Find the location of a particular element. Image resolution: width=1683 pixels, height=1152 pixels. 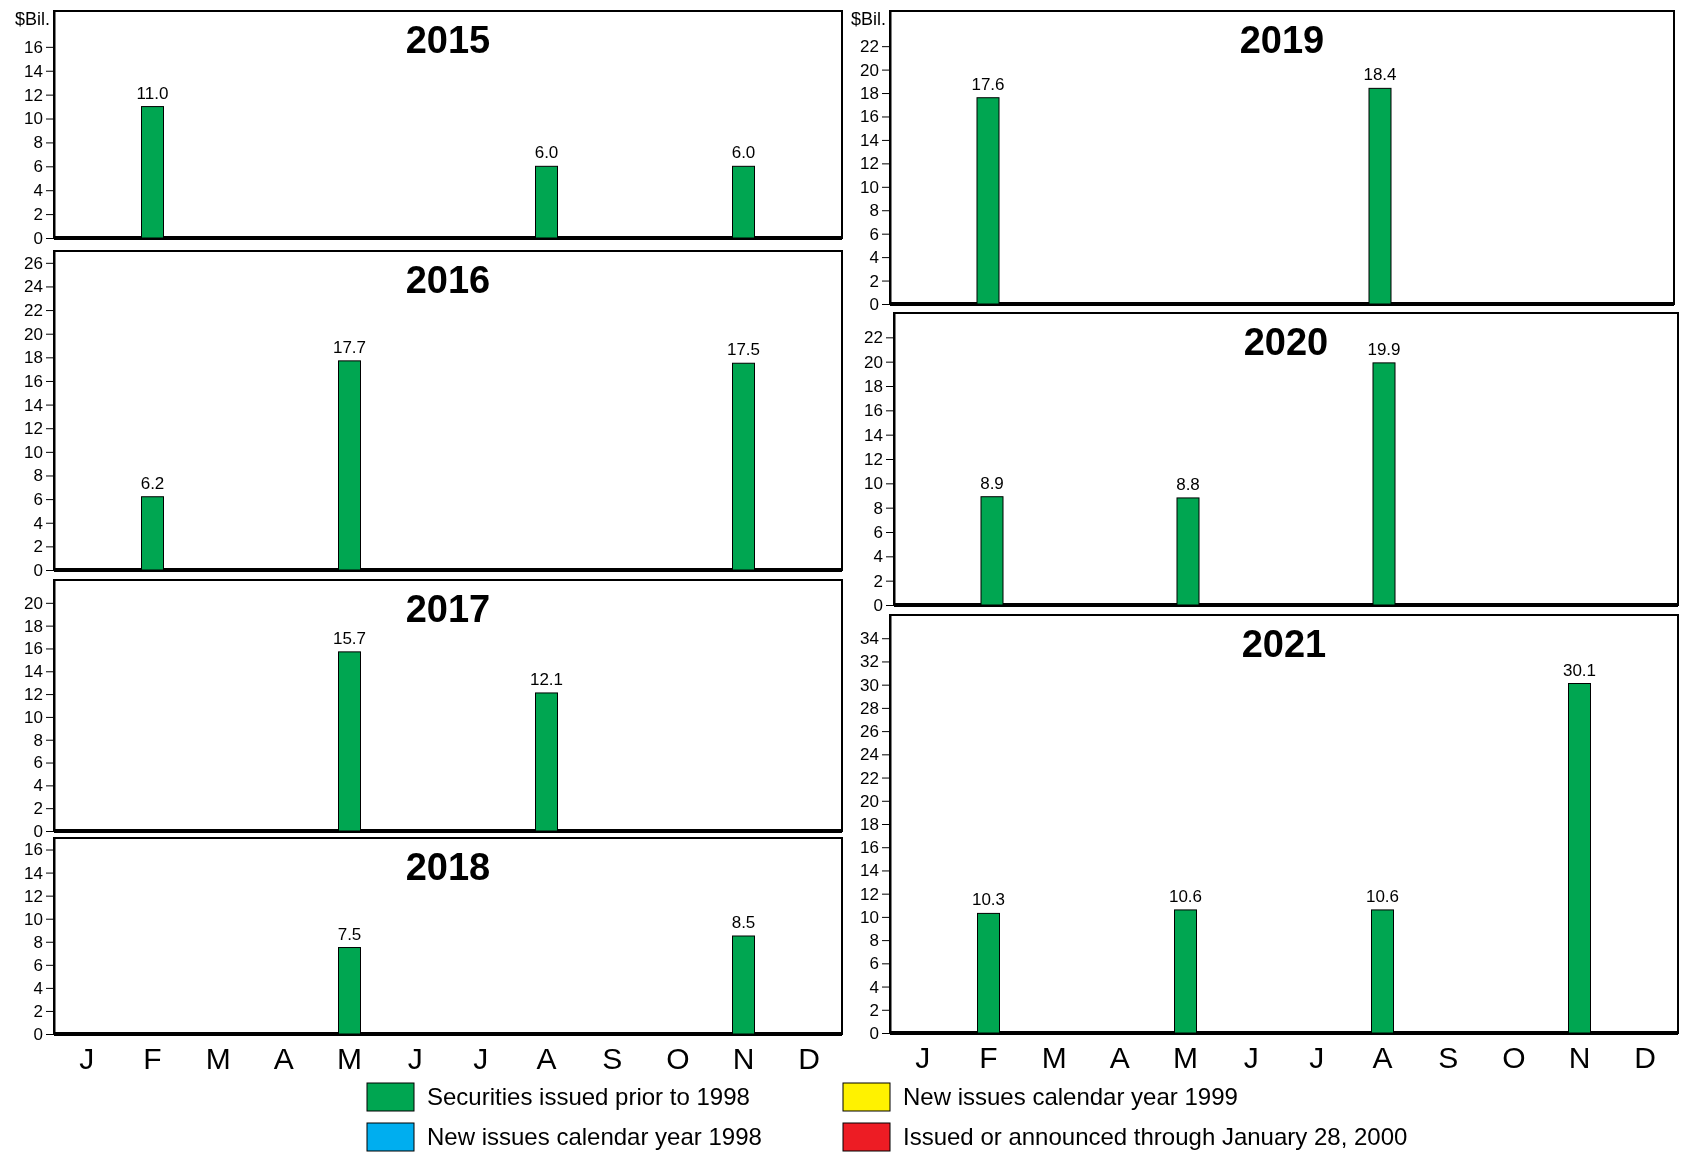

y-tick-label: 30 is located at coordinates (869, 685).